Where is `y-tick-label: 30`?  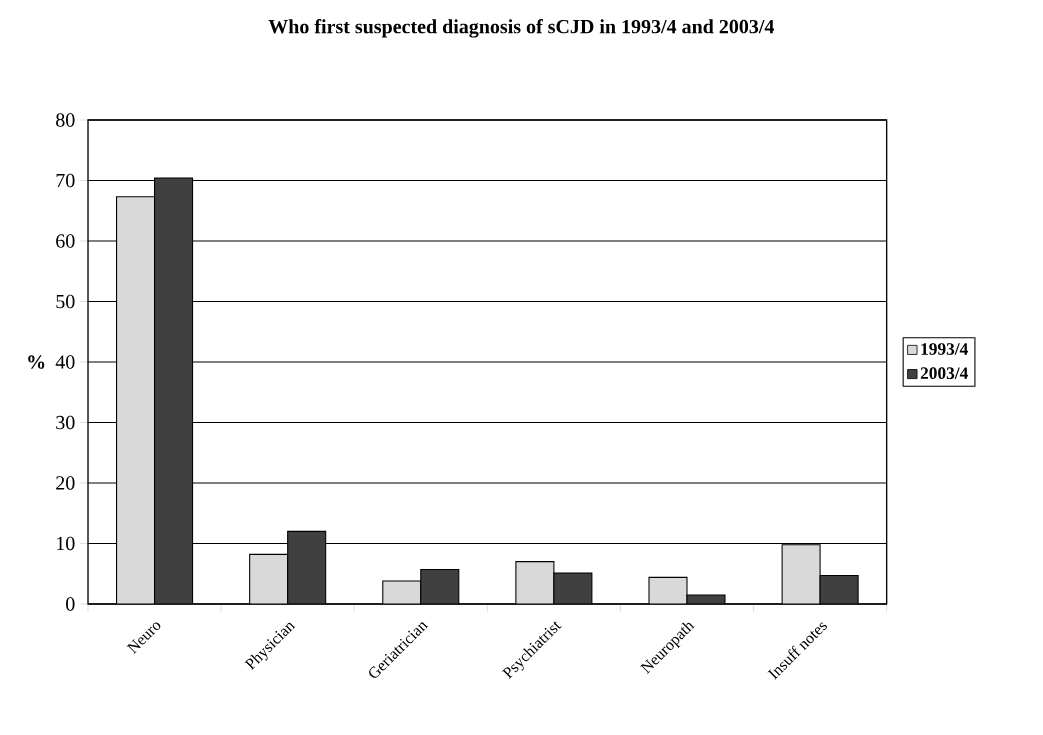
y-tick-label: 30 is located at coordinates (65, 422).